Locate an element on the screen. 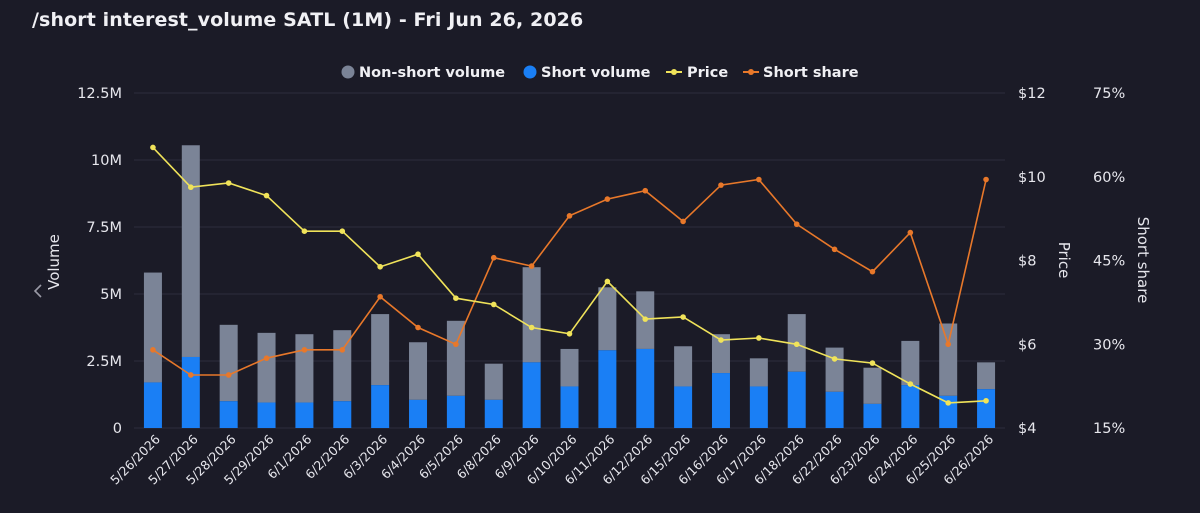  legend-price-label: Price is located at coordinates (707, 73).